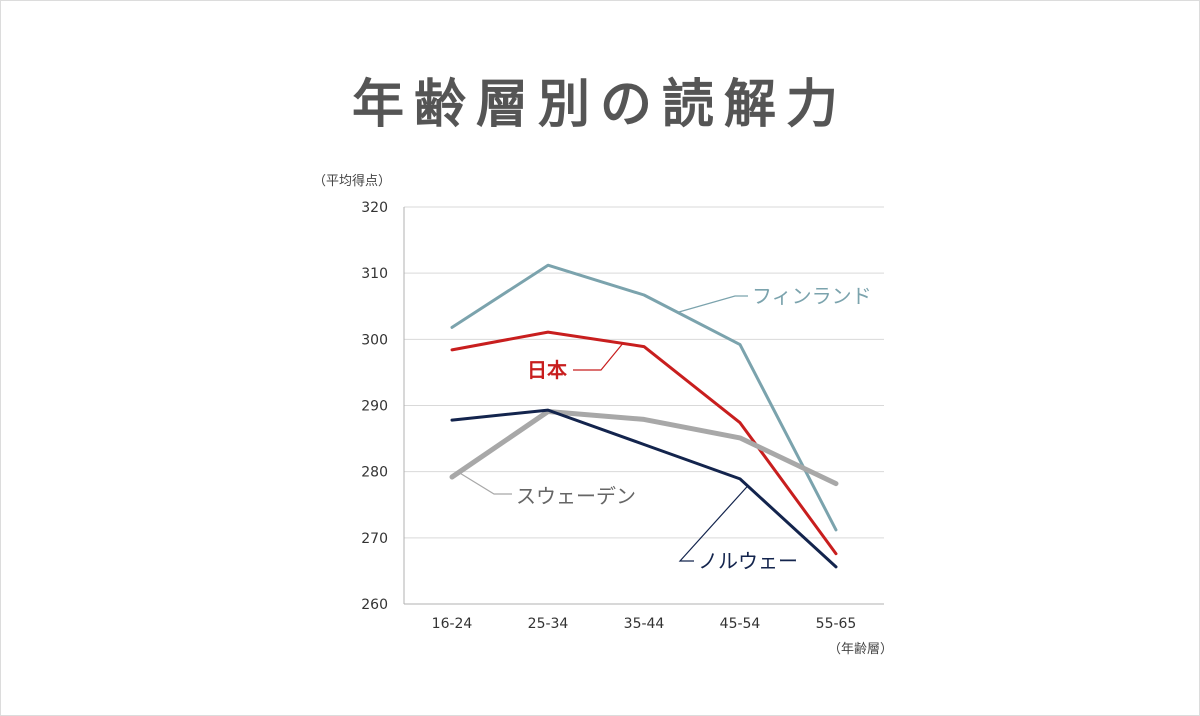 The height and width of the screenshot is (716, 1200). I want to click on x-tick-label-45-54: 45-54, so click(740, 624).